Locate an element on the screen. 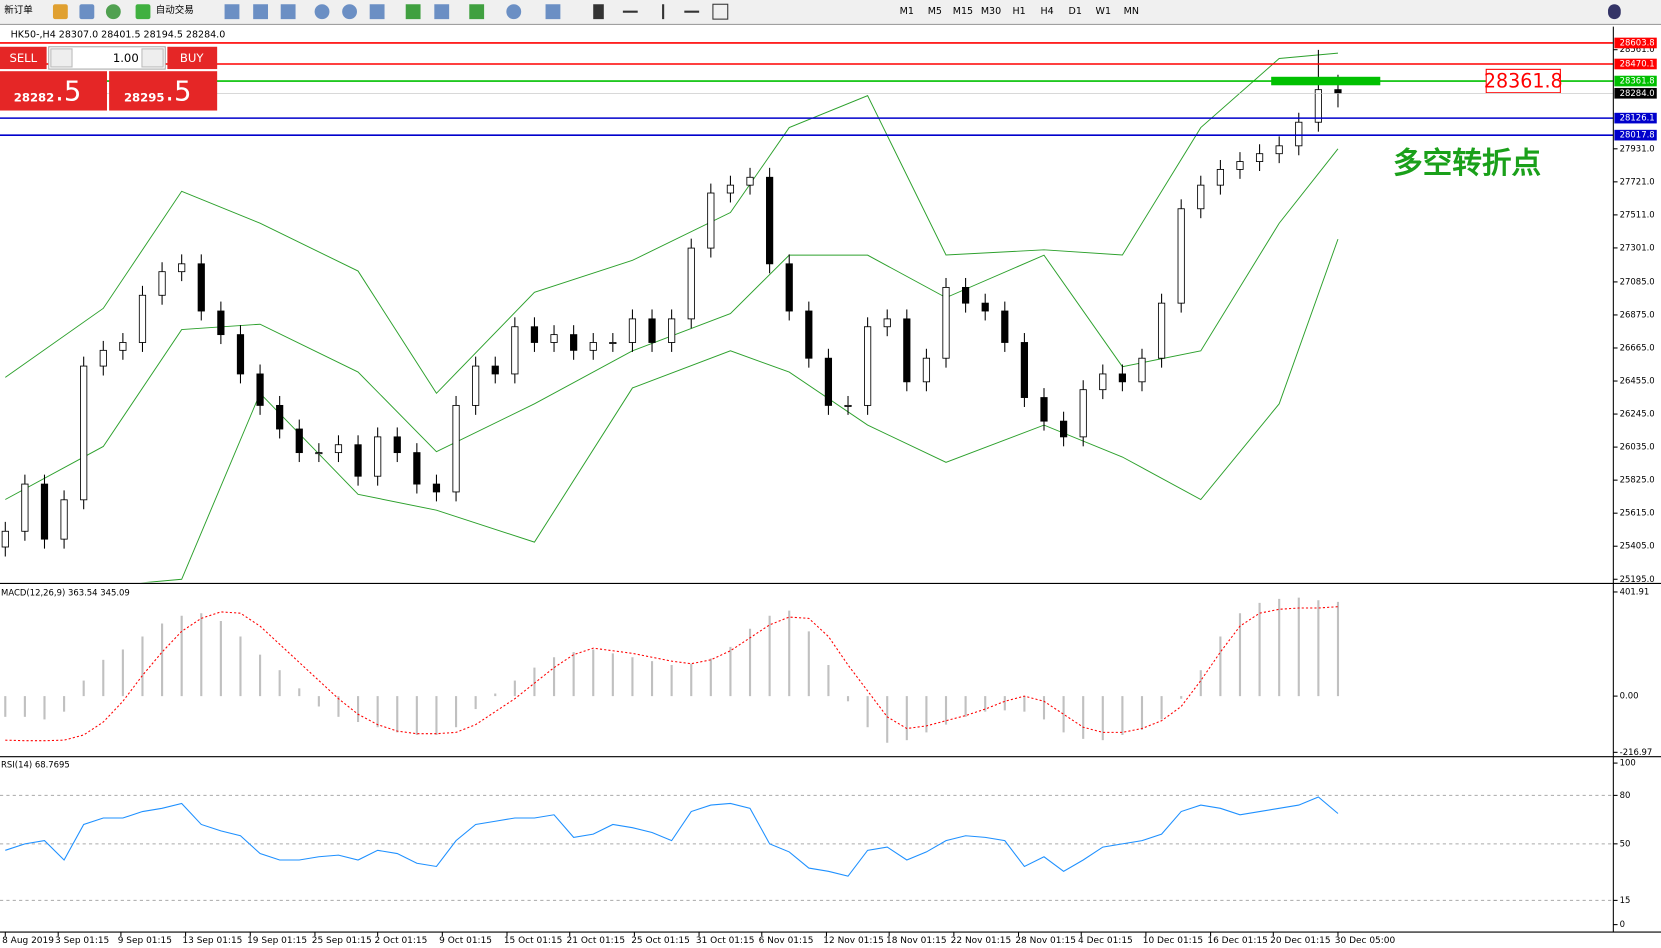  pane-title: MACD(12,26,9) 363.54 345.09 is located at coordinates (65, 593).